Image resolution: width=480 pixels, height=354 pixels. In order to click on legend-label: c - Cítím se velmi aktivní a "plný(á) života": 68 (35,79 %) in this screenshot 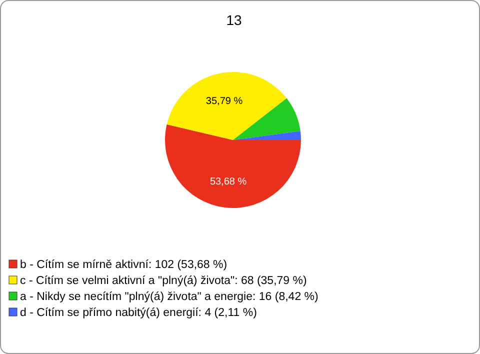, I will do `click(163, 281)`.